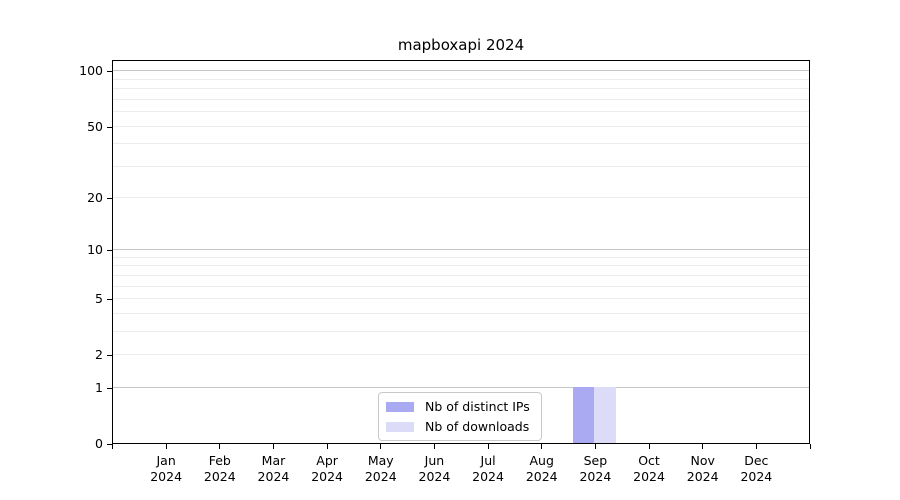 Image resolution: width=900 pixels, height=500 pixels. I want to click on y-tick-label: 20, so click(95, 197).